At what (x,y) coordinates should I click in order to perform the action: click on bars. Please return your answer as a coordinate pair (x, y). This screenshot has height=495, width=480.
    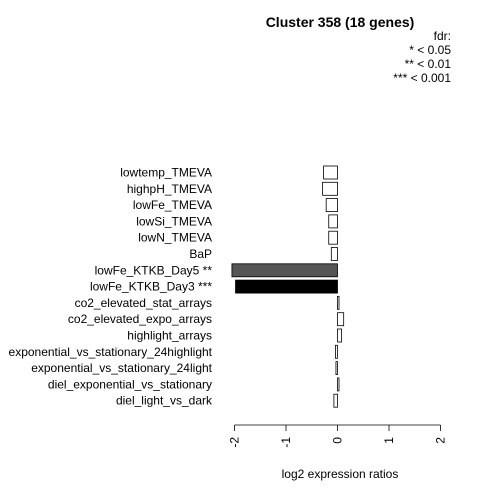
    Looking at the image, I should click on (288, 286).